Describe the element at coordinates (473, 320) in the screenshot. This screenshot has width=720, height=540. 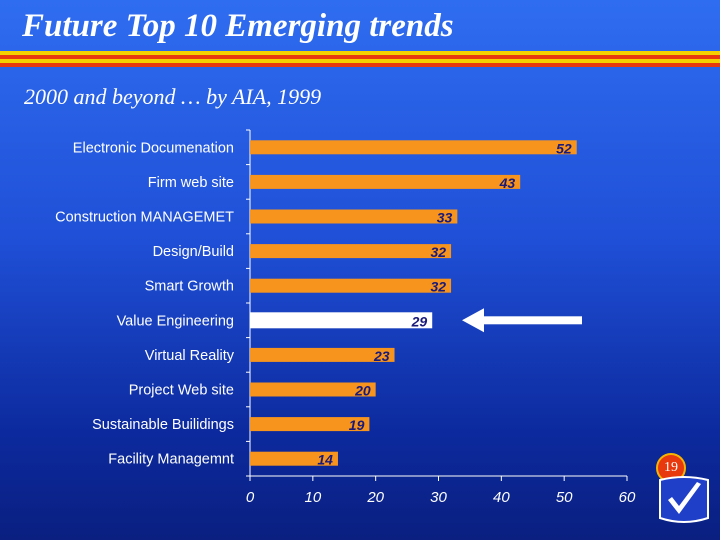
I see `arrow-head` at that location.